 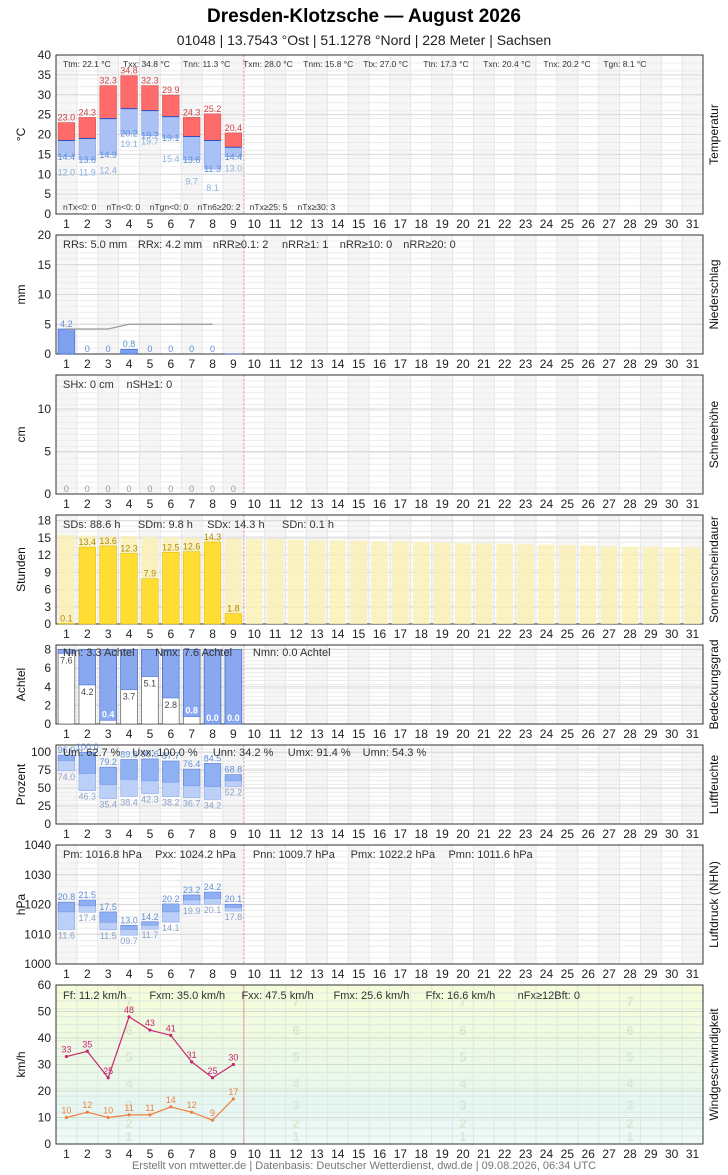 I want to click on tground-label: 8.1, so click(x=212, y=188).